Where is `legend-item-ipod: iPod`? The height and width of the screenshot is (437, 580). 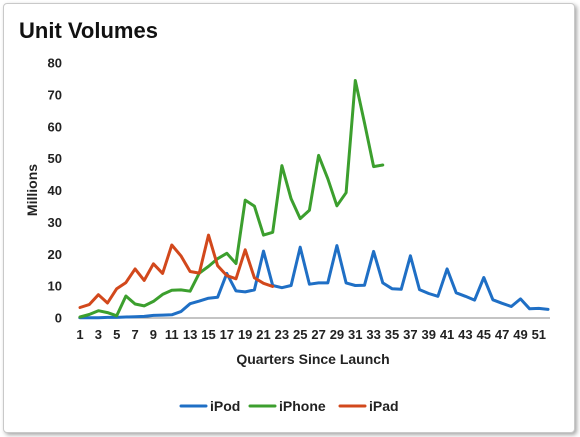
legend-item-ipod: iPod is located at coordinates (209, 406).